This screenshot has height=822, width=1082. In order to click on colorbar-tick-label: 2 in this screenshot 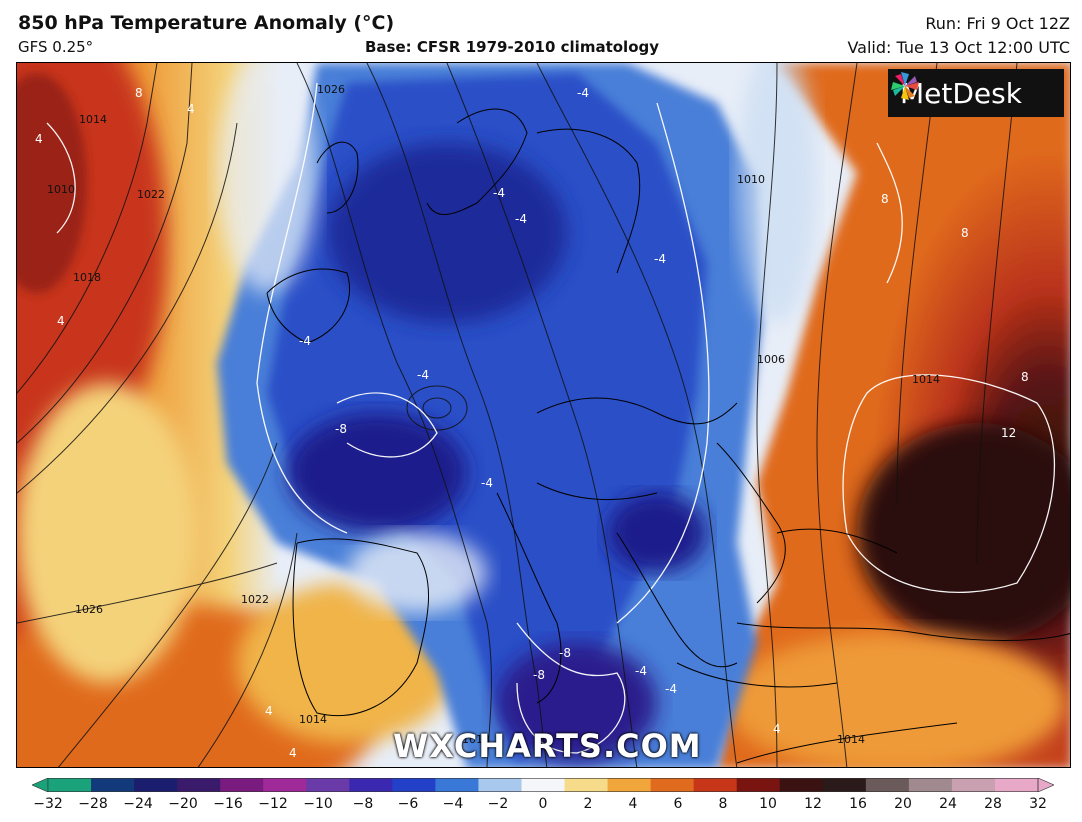, I will do `click(588, 804)`.